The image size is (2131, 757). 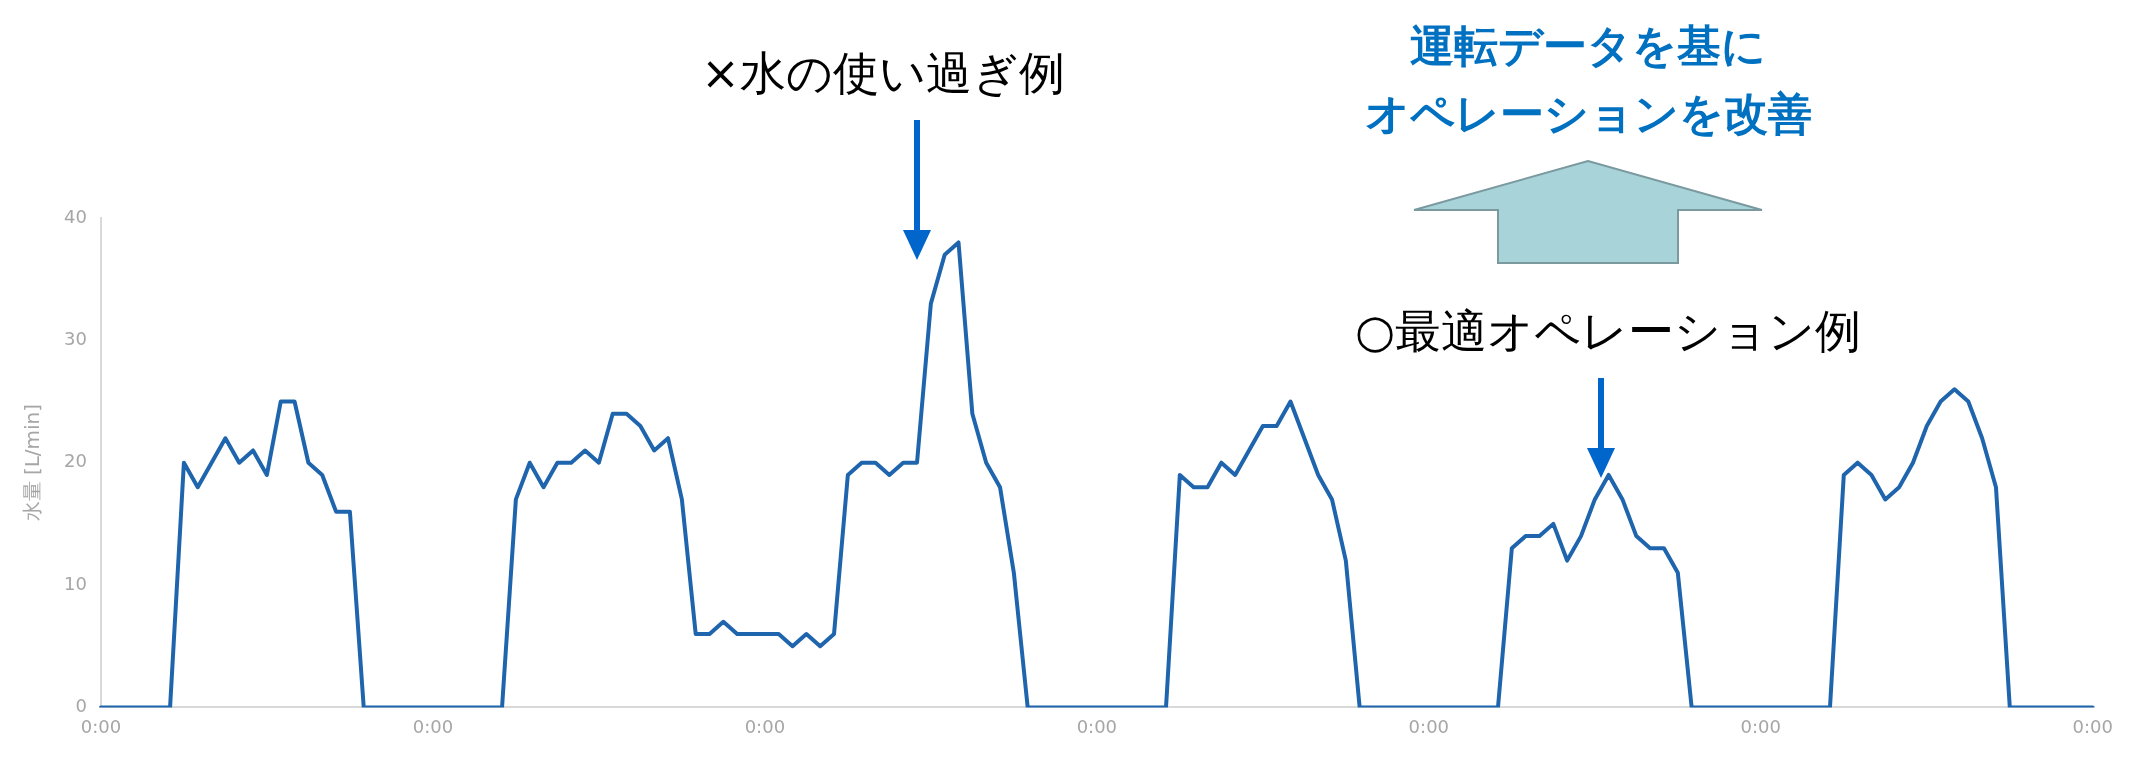 What do you see at coordinates (75, 216) in the screenshot?
I see `y-tick-label: 40` at bounding box center [75, 216].